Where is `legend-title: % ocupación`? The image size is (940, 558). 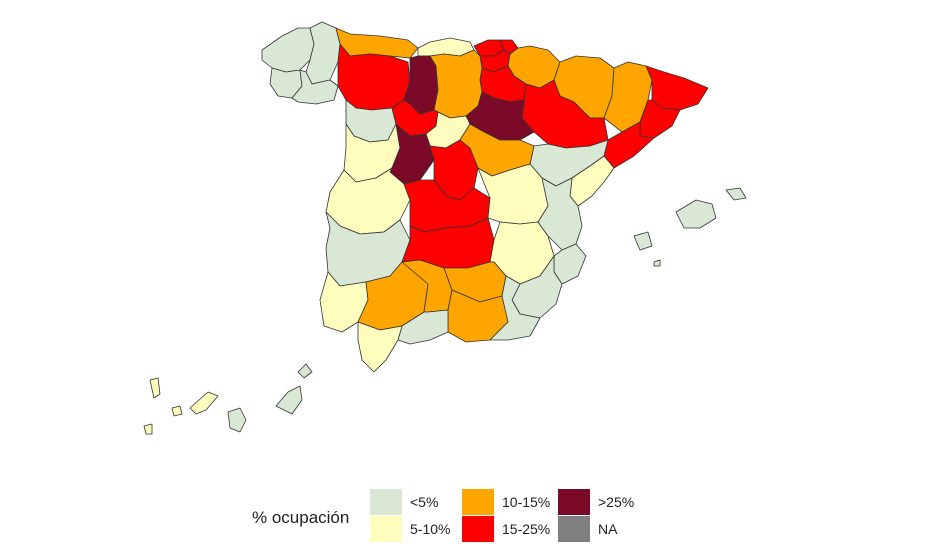 legend-title: % ocupación is located at coordinates (301, 517).